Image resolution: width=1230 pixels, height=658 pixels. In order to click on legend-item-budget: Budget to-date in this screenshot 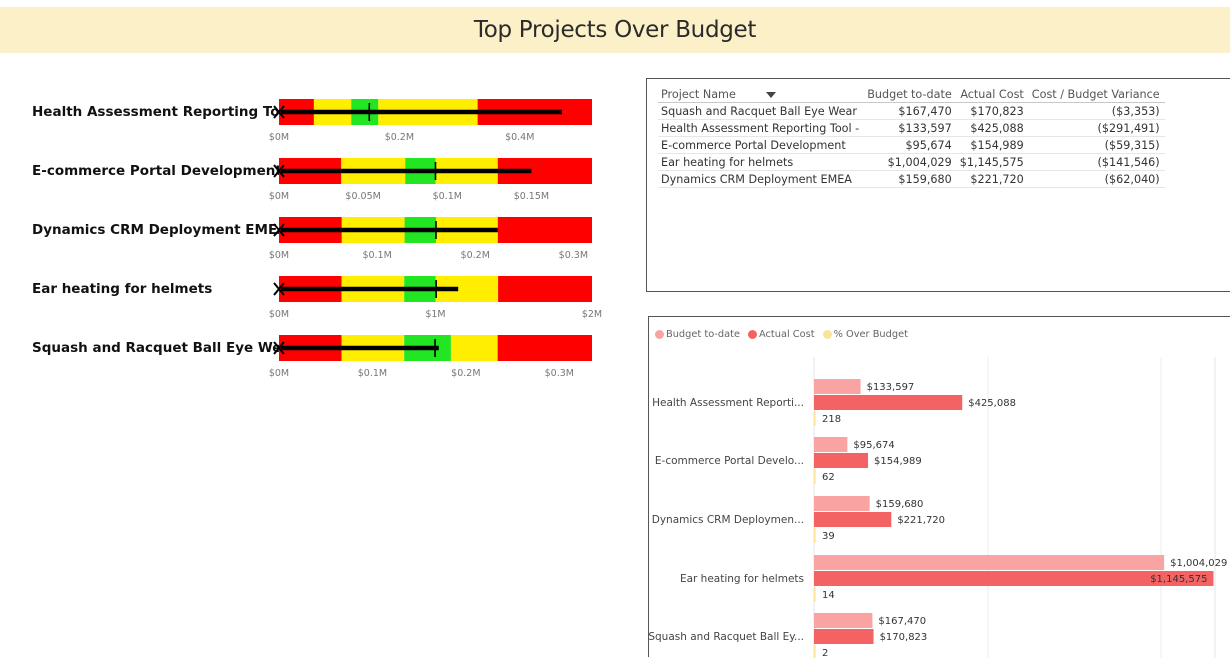, I will do `click(697, 334)`.